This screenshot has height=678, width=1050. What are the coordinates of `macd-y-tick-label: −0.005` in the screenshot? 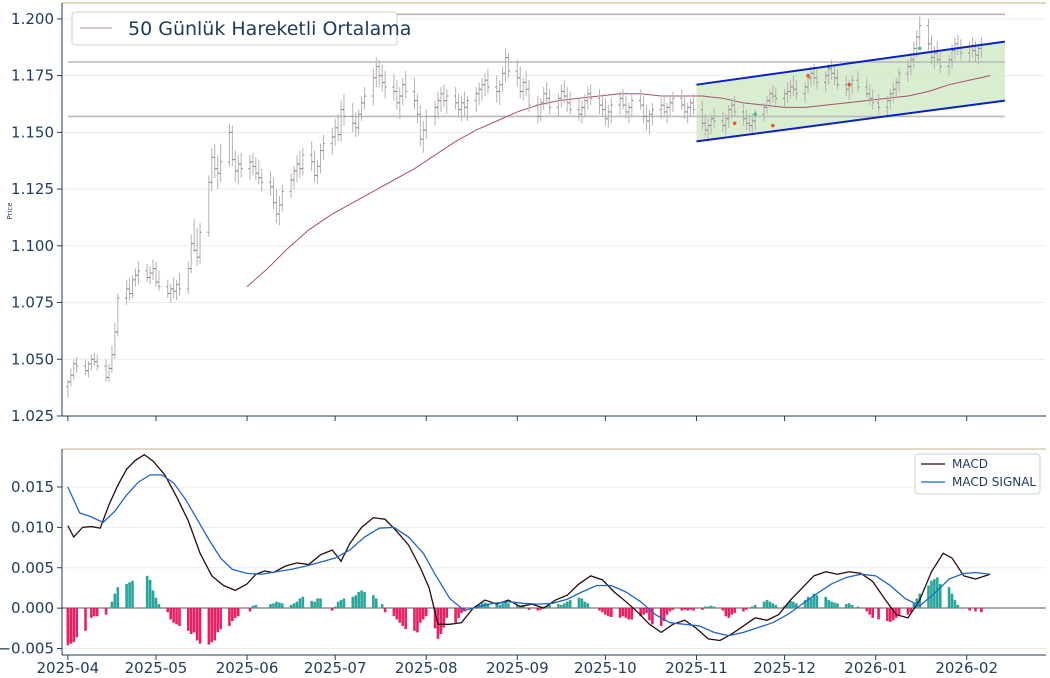 It's located at (27, 649).